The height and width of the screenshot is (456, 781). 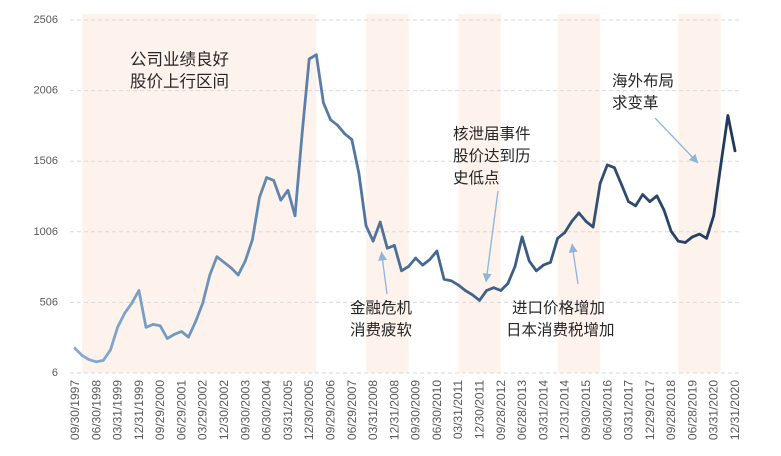 What do you see at coordinates (46, 91) in the screenshot?
I see `y-tick-label: 2006` at bounding box center [46, 91].